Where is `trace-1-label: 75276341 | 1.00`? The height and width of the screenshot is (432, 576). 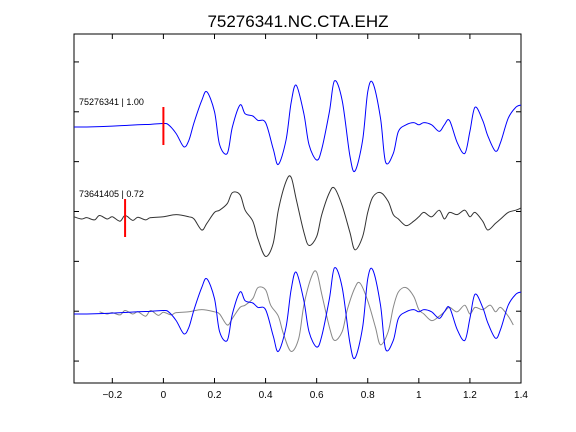
trace-1-label: 75276341 | 1.00 is located at coordinates (111, 102).